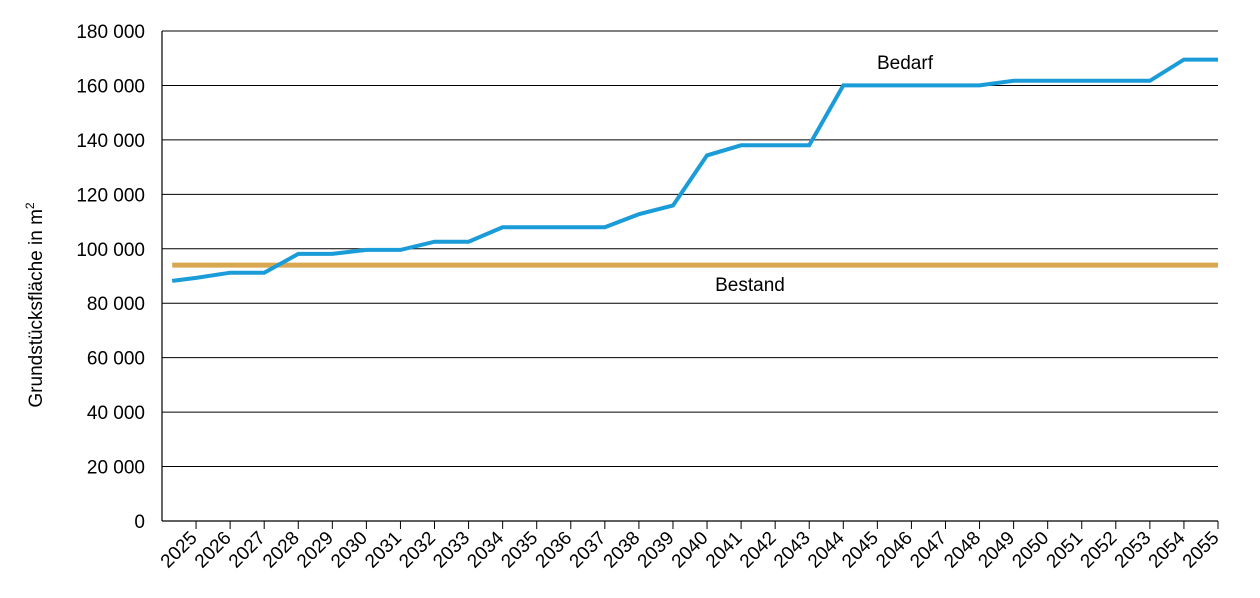  What do you see at coordinates (860, 550) in the screenshot?
I see `x-tick-label: 2045` at bounding box center [860, 550].